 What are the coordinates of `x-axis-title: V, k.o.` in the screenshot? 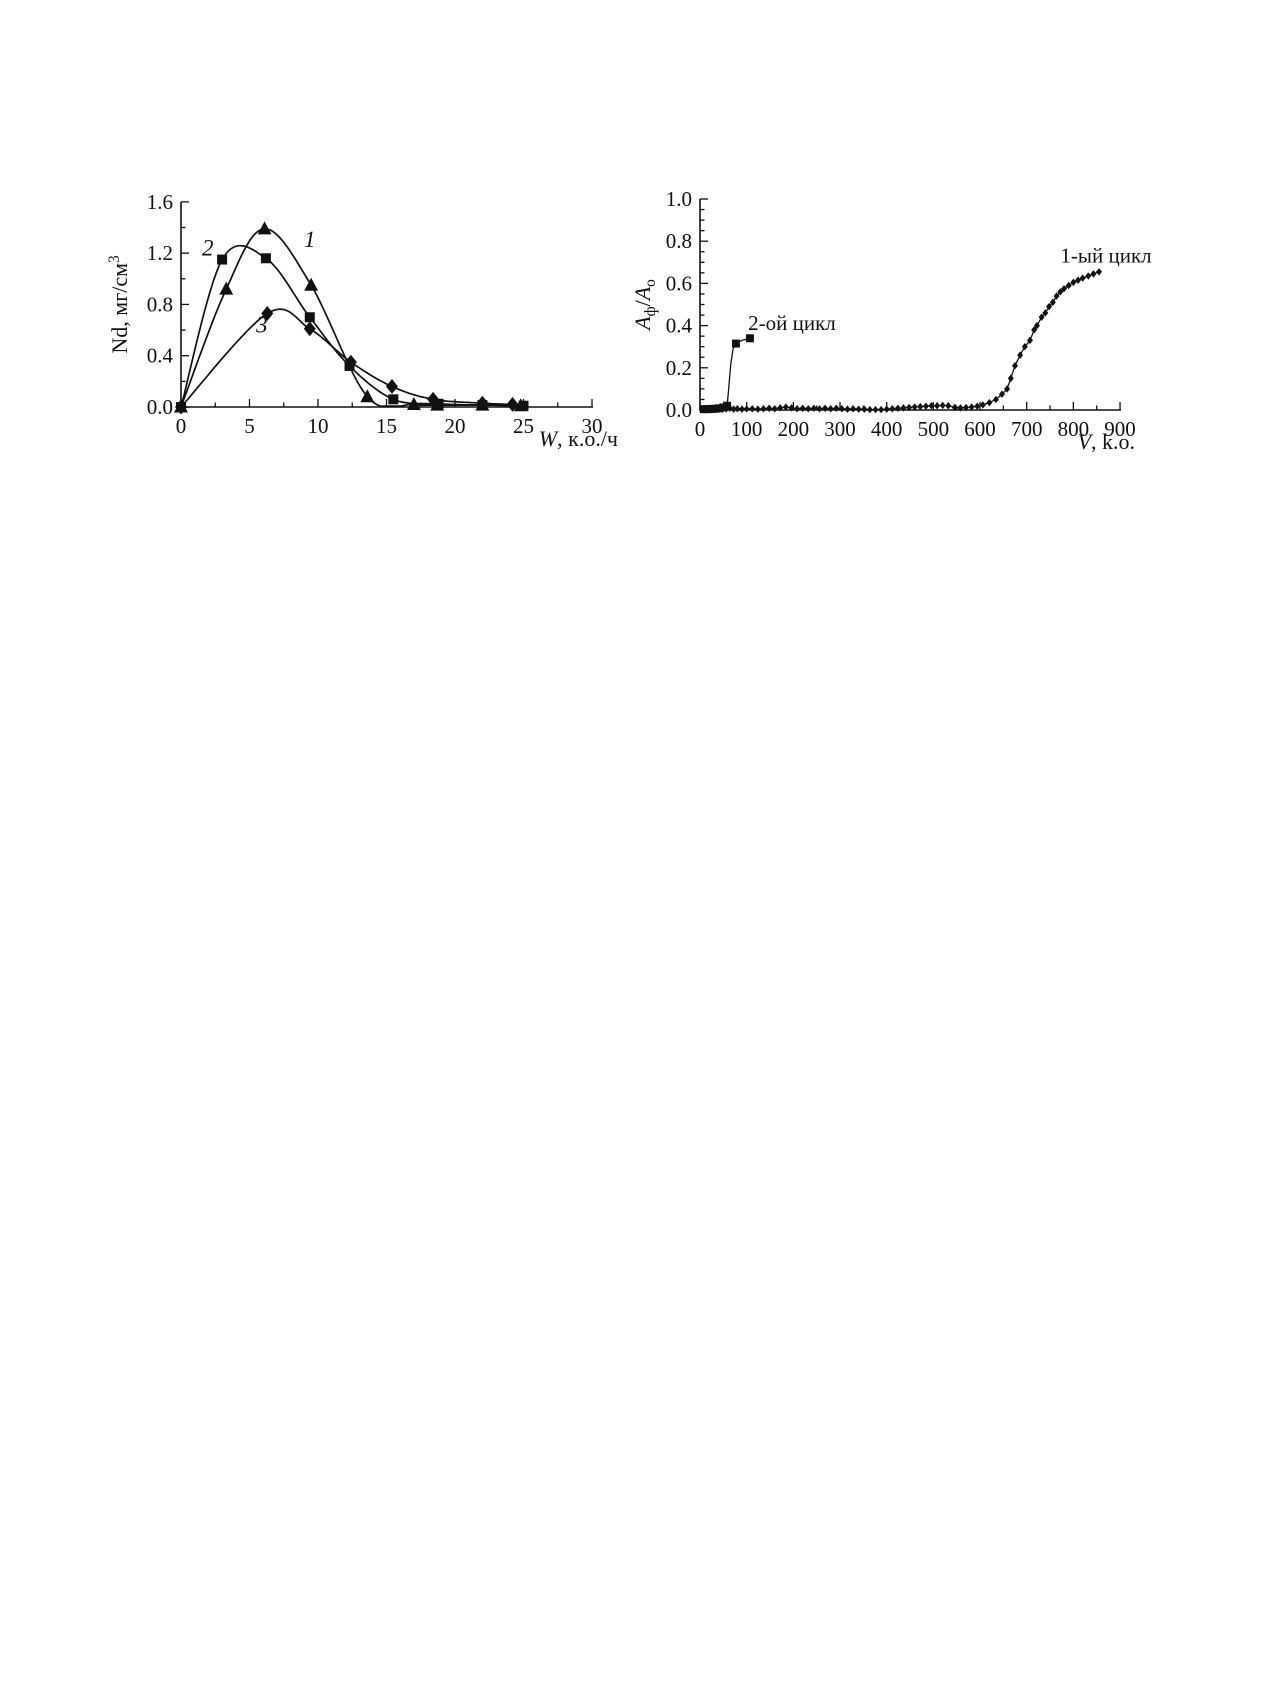 It's located at (1106, 441).